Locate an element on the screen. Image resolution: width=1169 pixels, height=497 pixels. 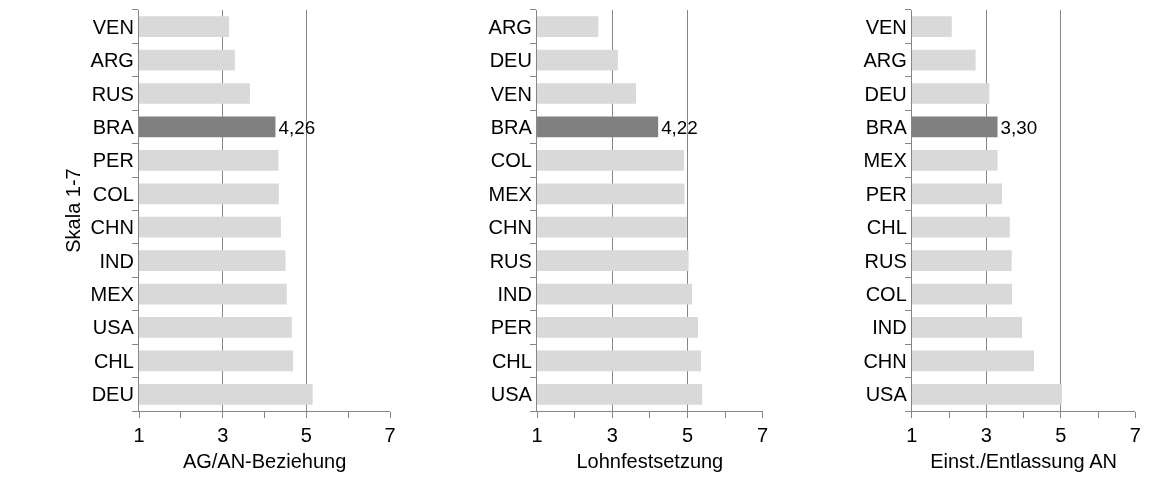
data-label: 4,22 is located at coordinates (679, 127).